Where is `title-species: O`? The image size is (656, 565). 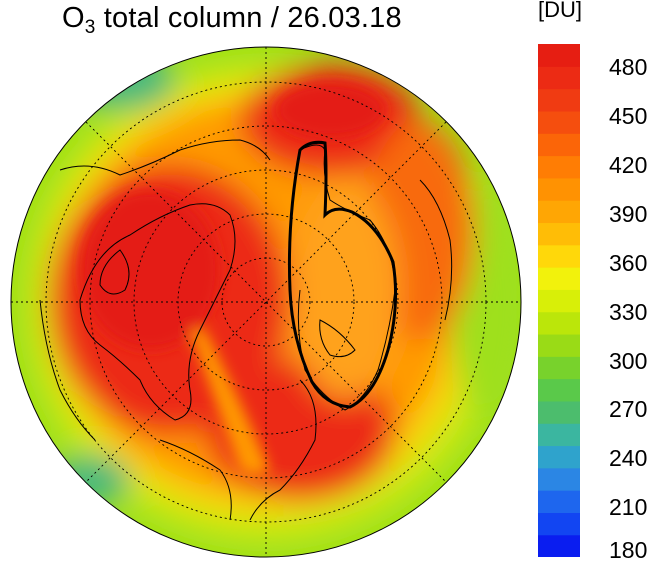 title-species: O is located at coordinates (73, 18).